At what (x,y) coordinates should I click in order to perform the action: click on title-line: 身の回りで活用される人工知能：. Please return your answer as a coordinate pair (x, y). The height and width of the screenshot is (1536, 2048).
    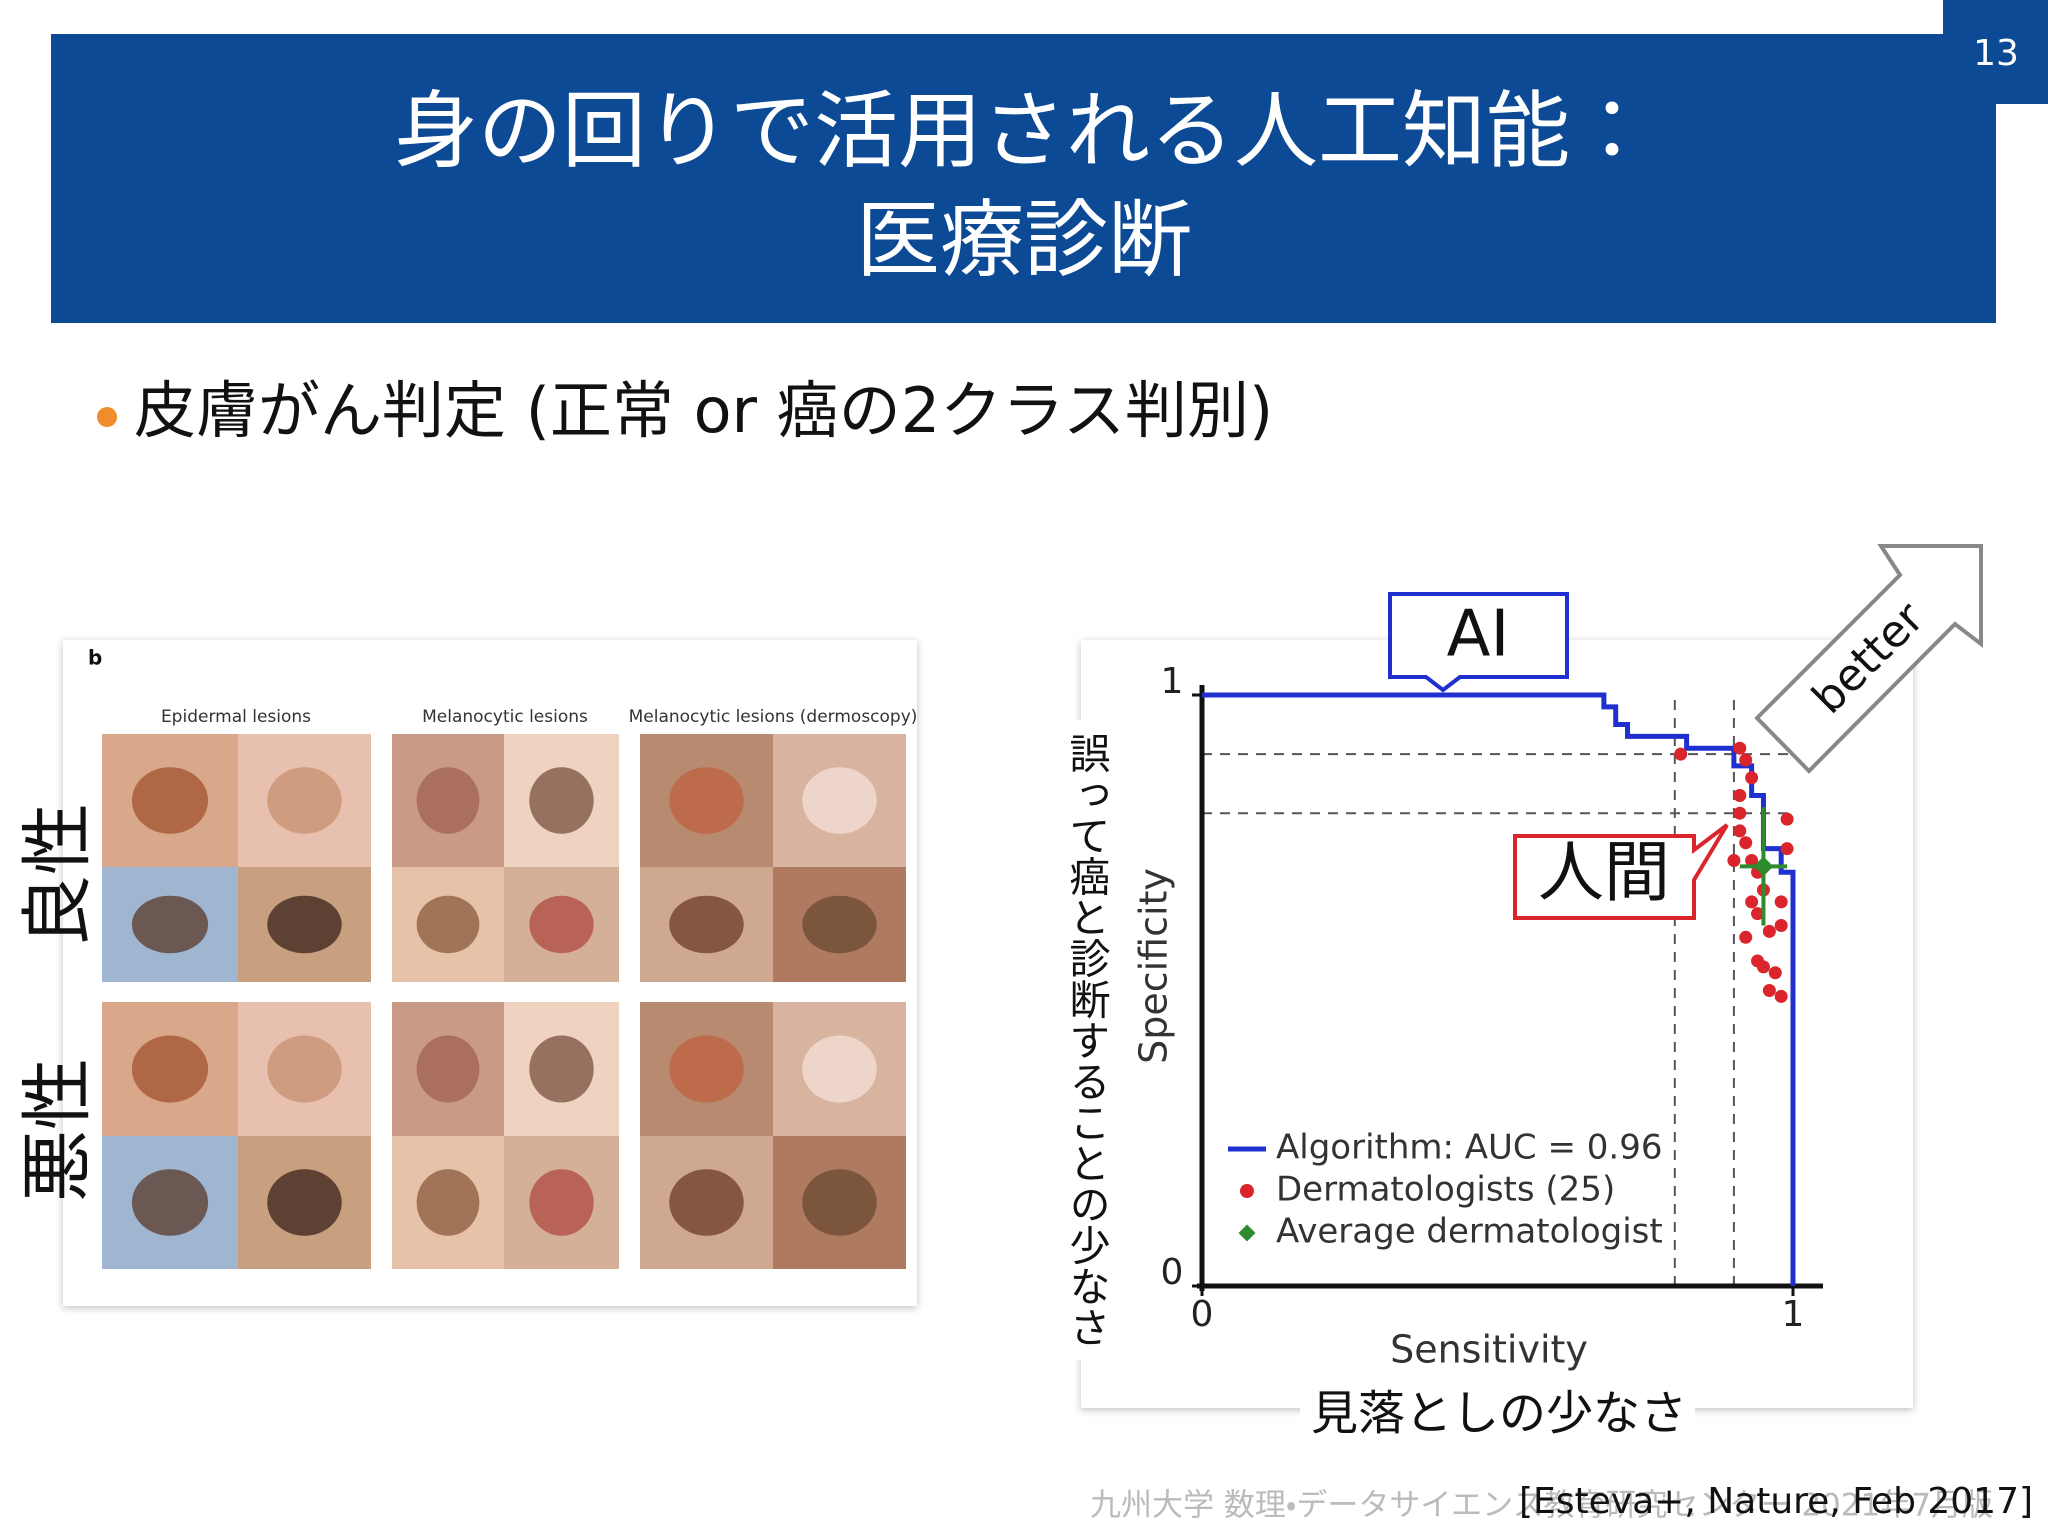
    Looking at the image, I should click on (1024, 131).